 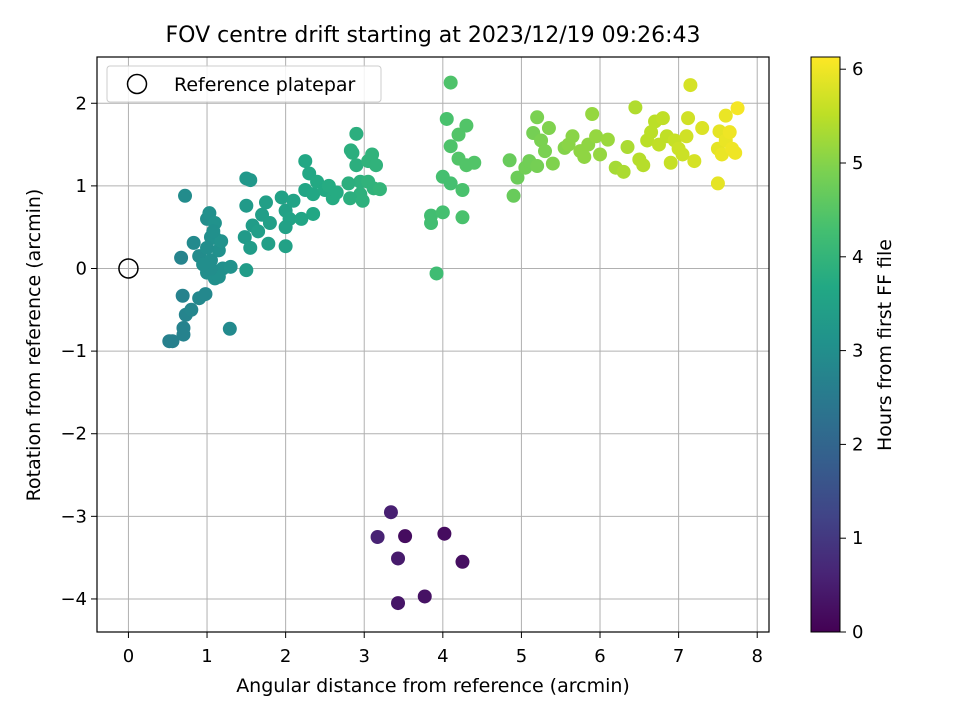 I want to click on legend-marker, so click(x=137, y=84).